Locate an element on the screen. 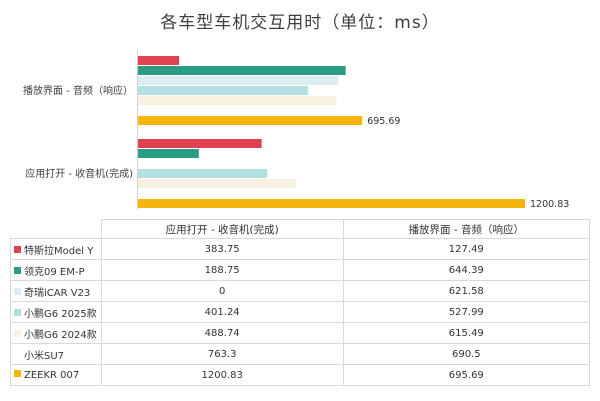  series-name-cell: 领克09 EM-P is located at coordinates (56, 270).